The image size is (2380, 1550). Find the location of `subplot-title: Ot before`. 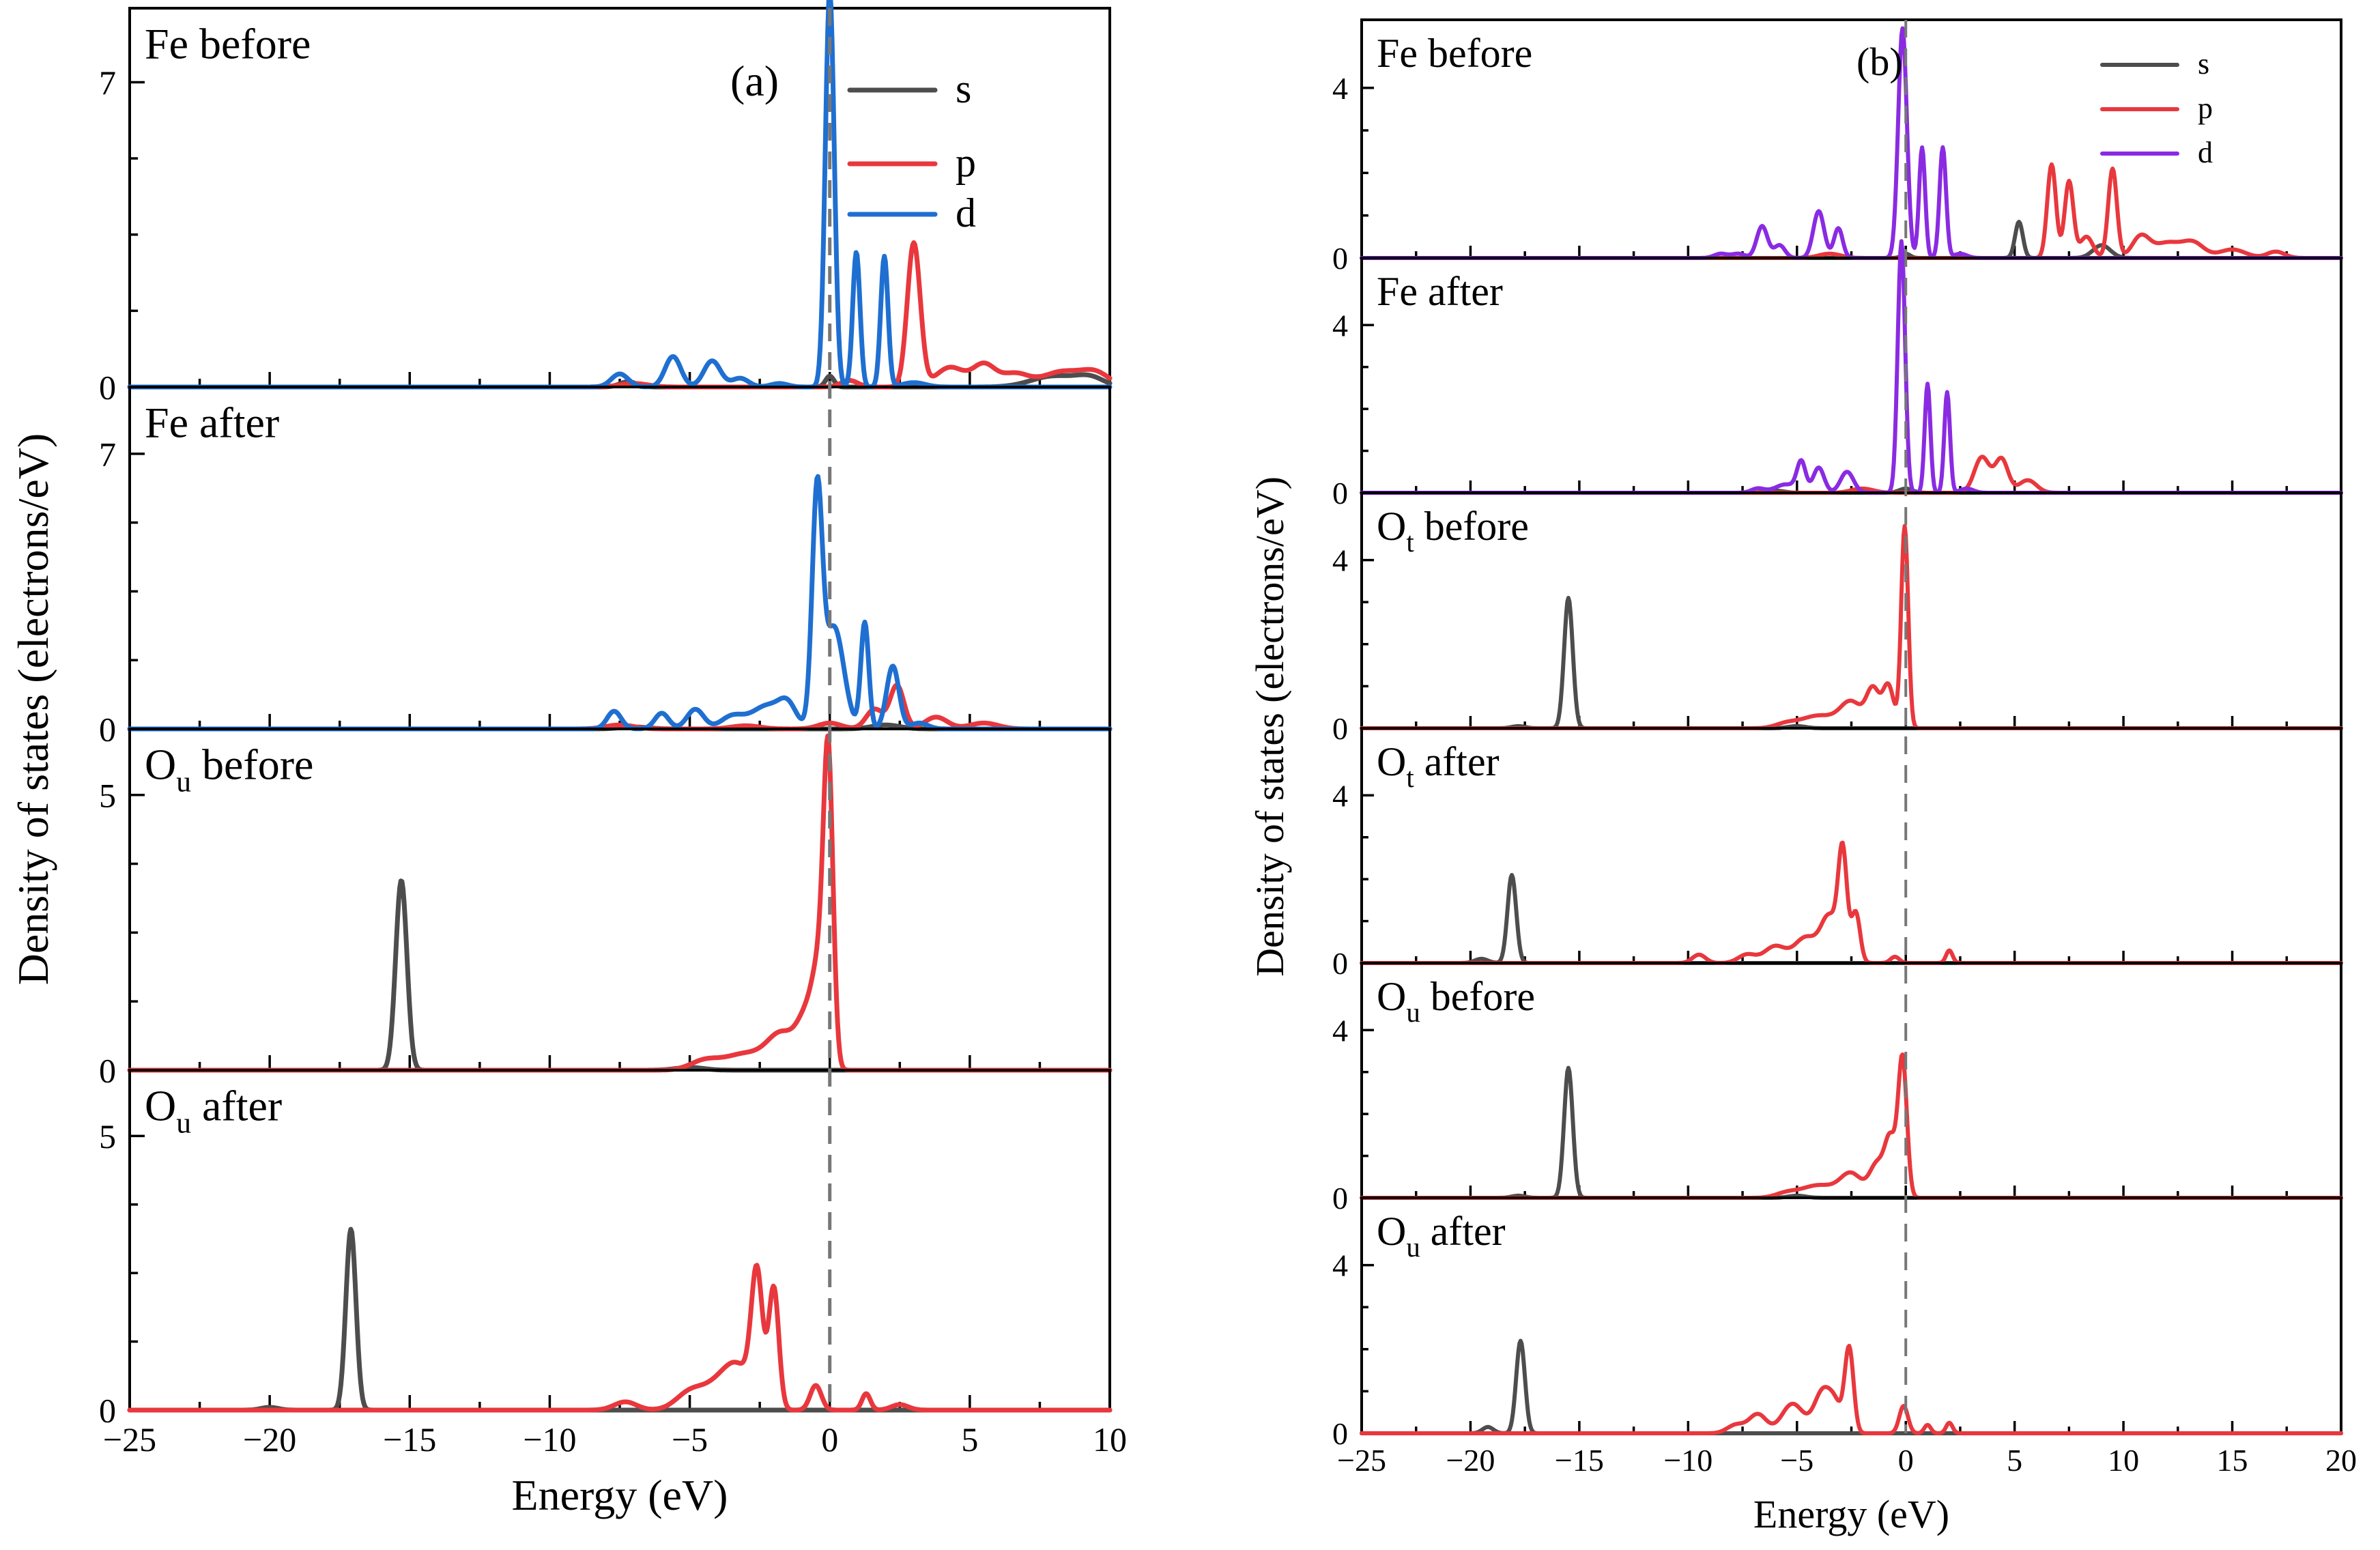

subplot-title: Ot before is located at coordinates (1453, 531).